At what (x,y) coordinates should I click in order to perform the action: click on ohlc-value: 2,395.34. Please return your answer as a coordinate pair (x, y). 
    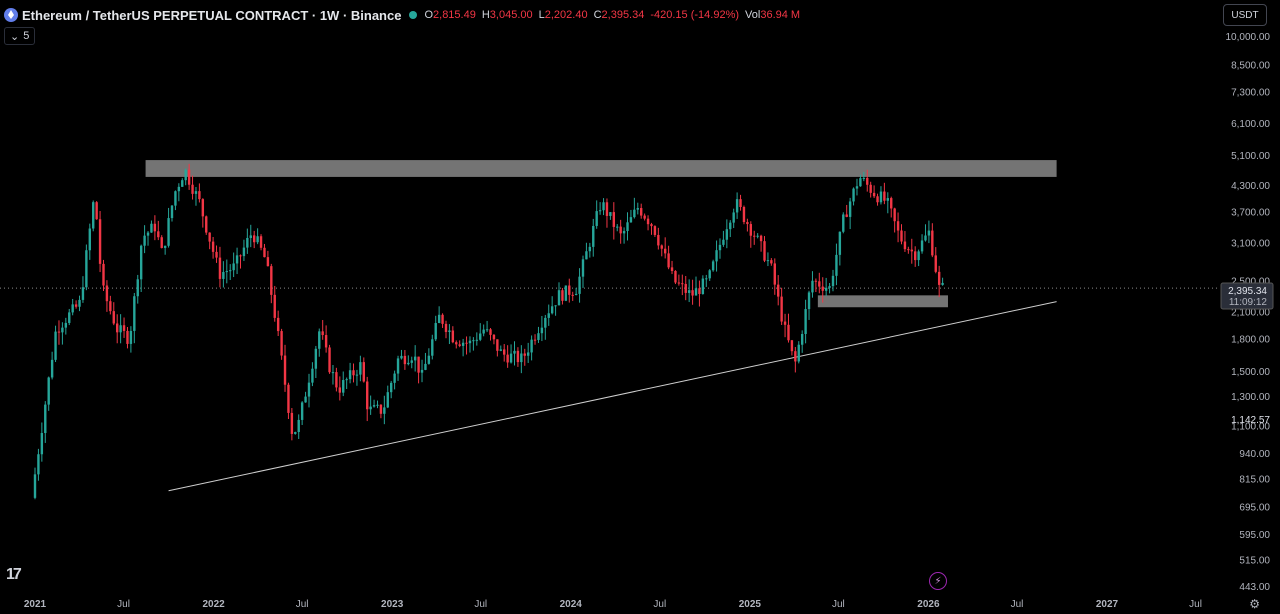
    Looking at the image, I should click on (623, 15).